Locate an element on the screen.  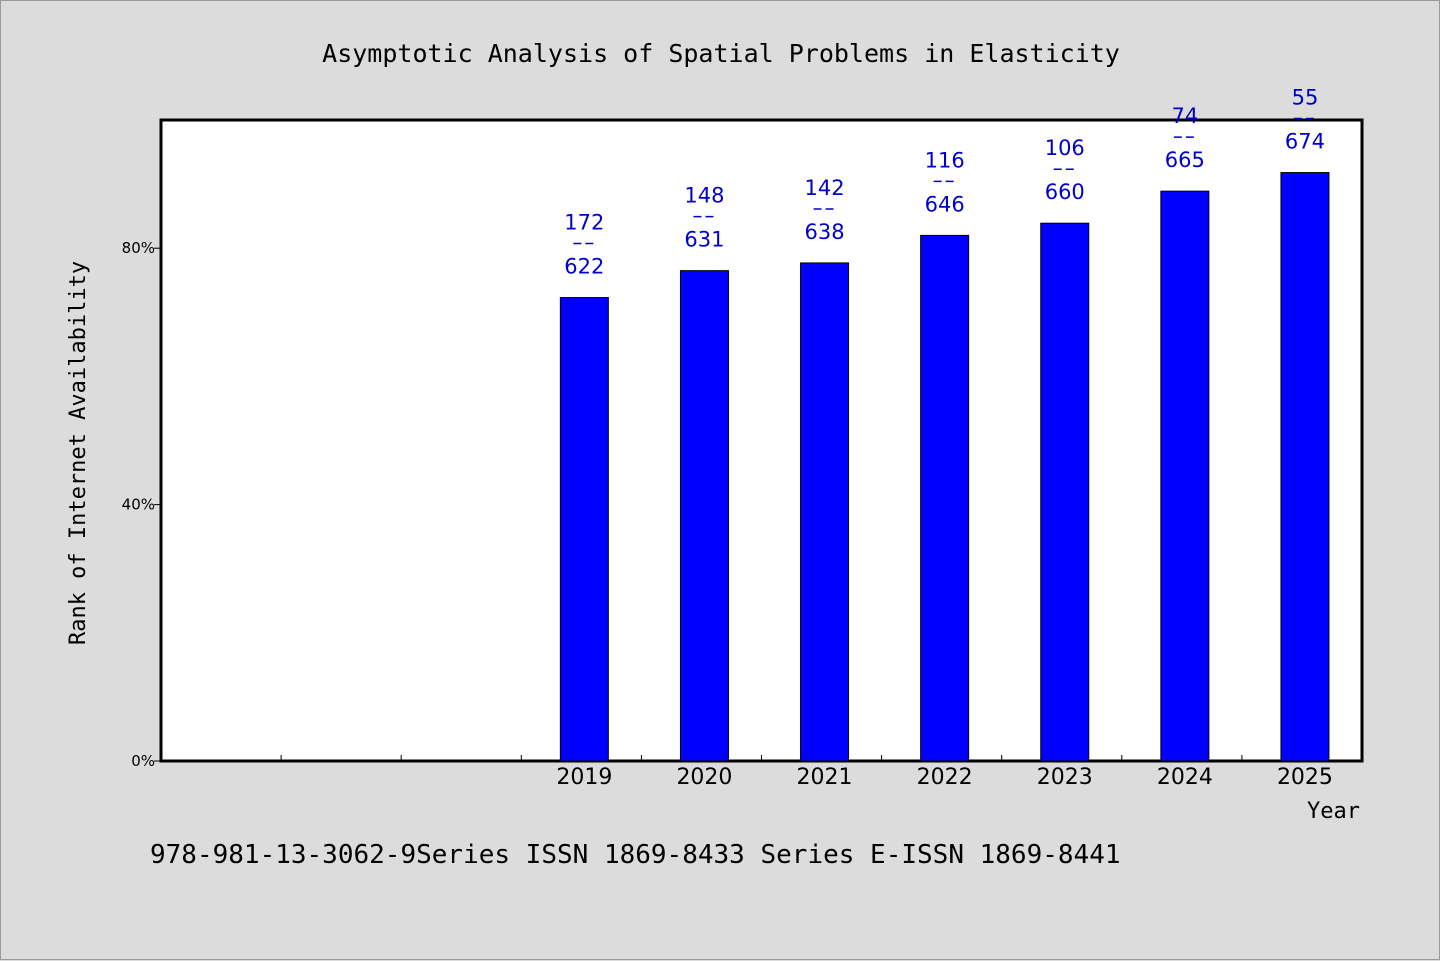
y-tick-label: 80% is located at coordinates (138, 248).